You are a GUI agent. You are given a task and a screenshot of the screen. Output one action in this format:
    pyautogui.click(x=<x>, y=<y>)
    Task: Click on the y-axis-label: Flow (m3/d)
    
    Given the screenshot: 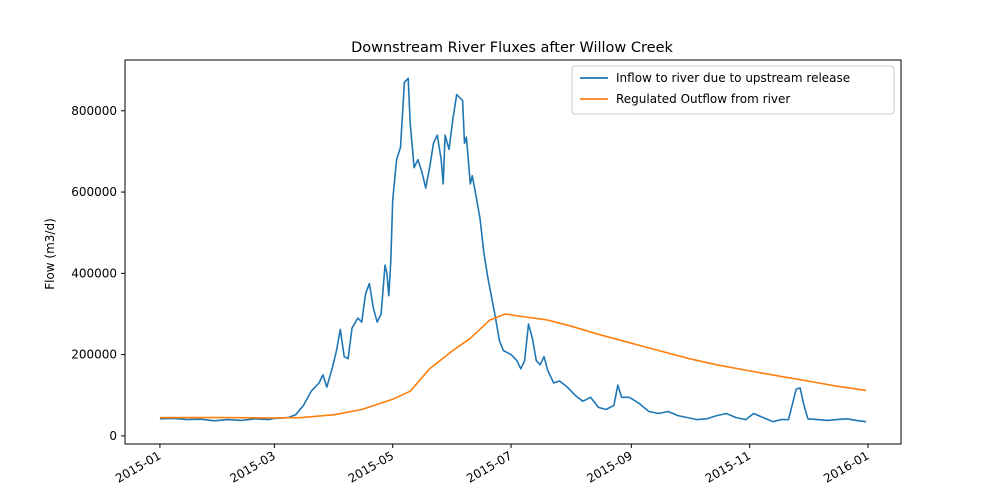 What is the action you would take?
    pyautogui.click(x=50, y=254)
    